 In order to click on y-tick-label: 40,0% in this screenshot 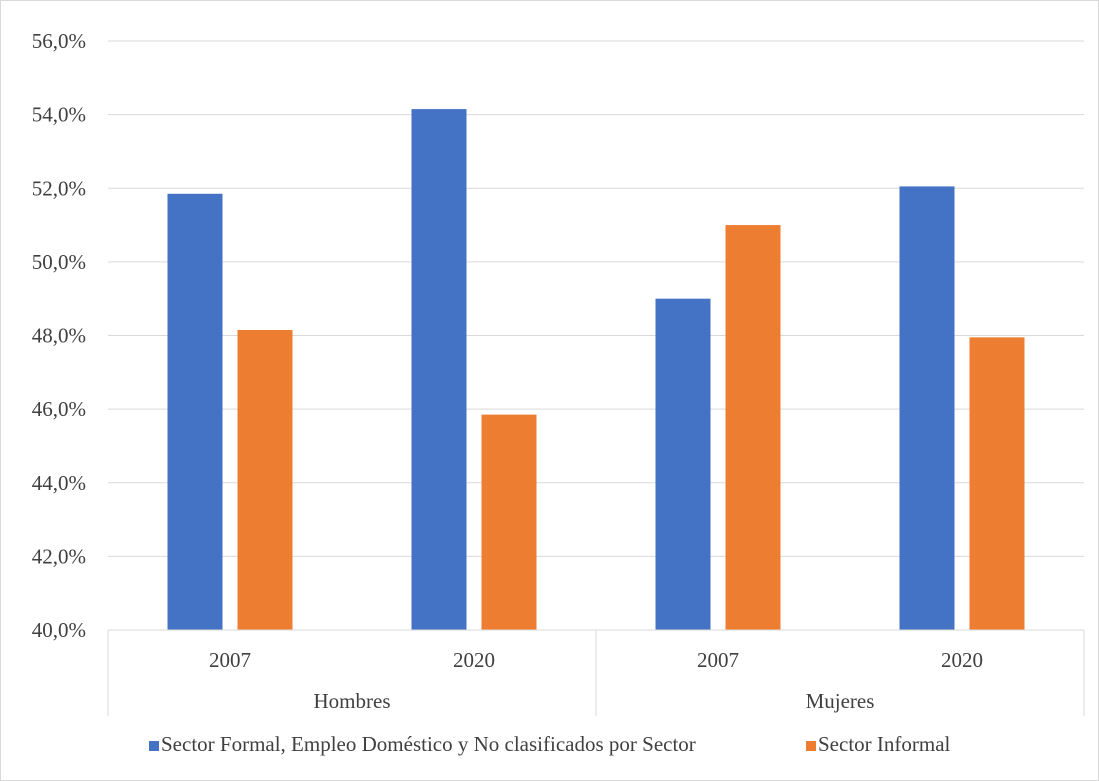, I will do `click(59, 630)`.